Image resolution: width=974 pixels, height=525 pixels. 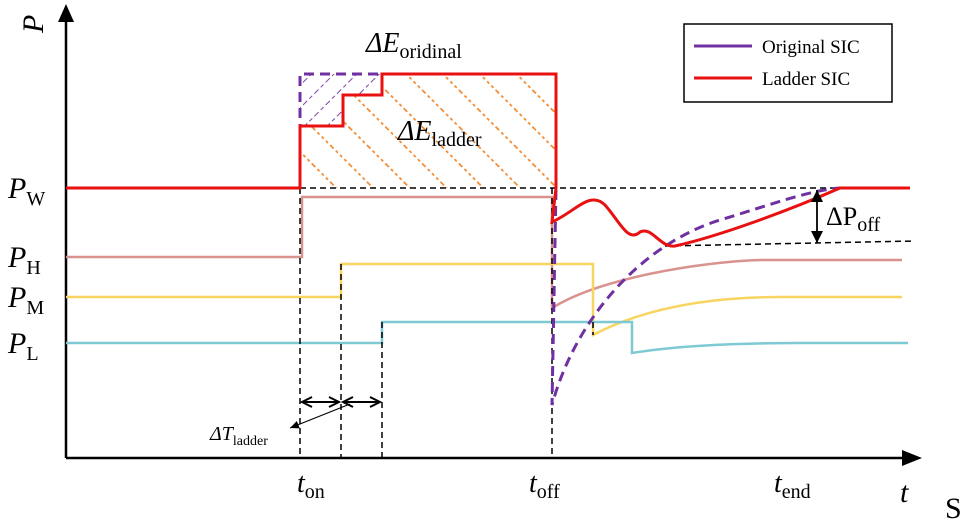 I want to click on delta-t-arrow-2-right, so click(x=376, y=402).